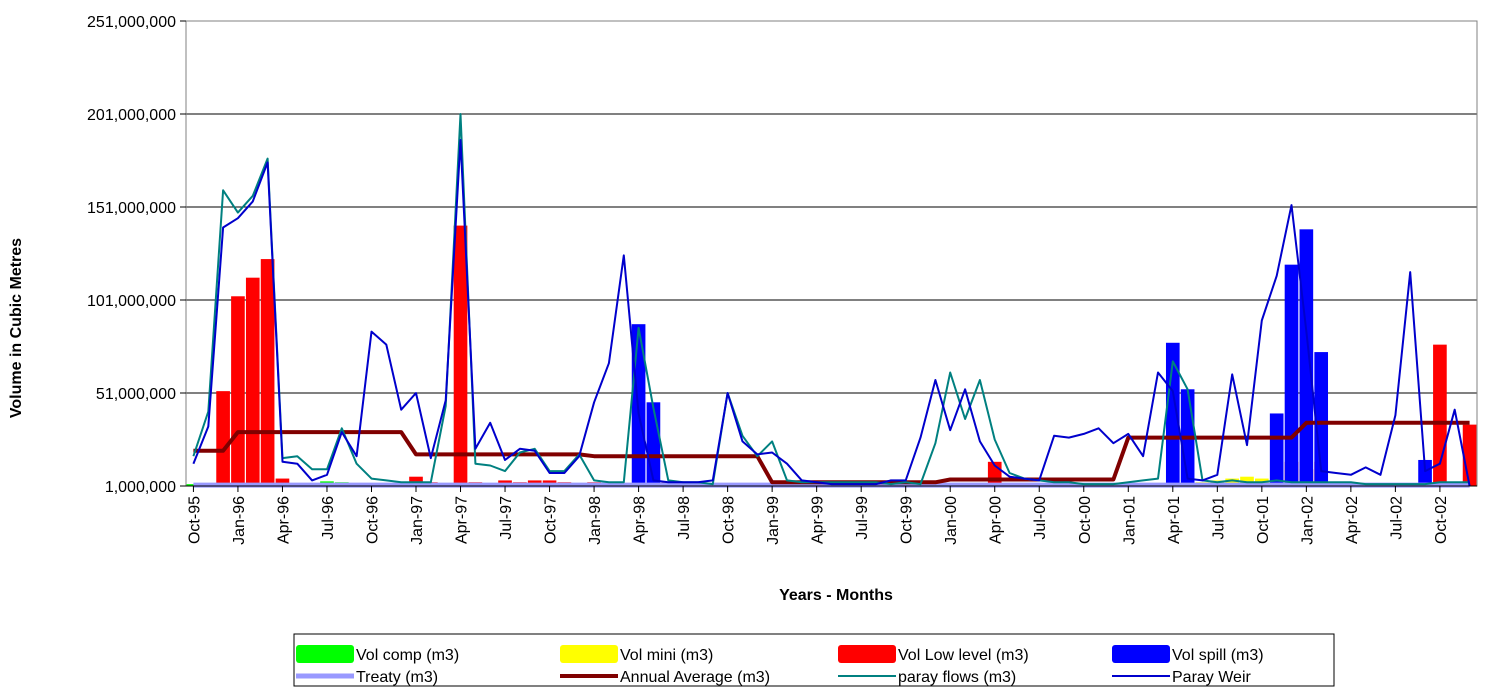 Image resolution: width=1494 pixels, height=699 pixels. What do you see at coordinates (963, 655) in the screenshot?
I see `legend-label: Vol Low level (m3)` at bounding box center [963, 655].